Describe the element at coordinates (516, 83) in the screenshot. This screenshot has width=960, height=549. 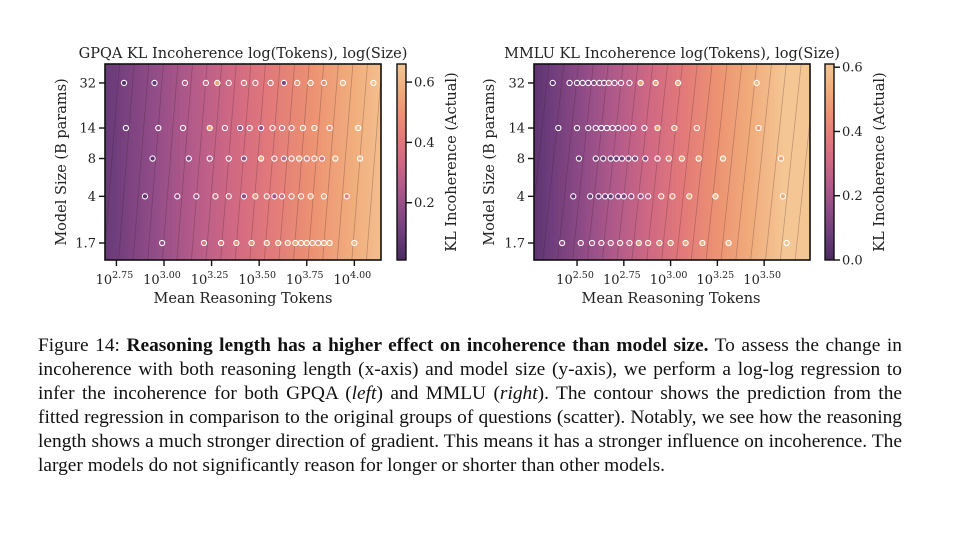
I see `y-tick-label: 32` at that location.